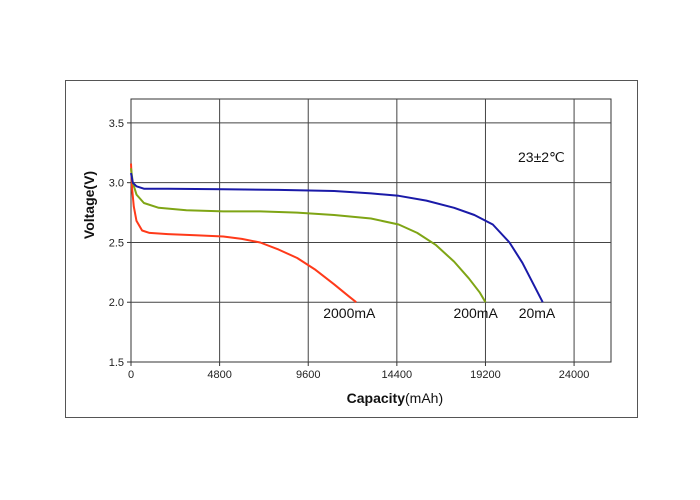 This screenshot has height=500, width=700. I want to click on x-tick-label: 14400, so click(397, 375).